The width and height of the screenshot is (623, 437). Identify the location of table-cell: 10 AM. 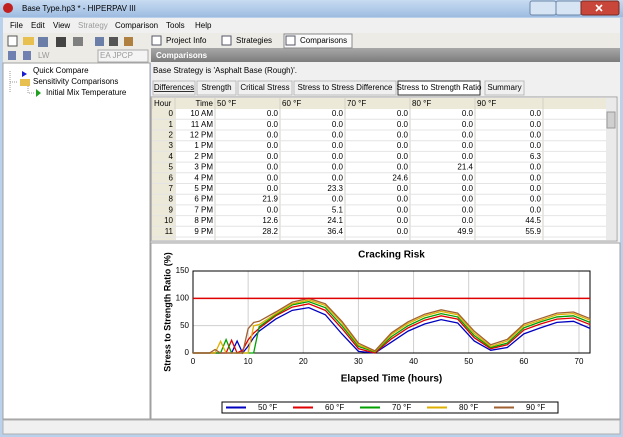
(201, 113).